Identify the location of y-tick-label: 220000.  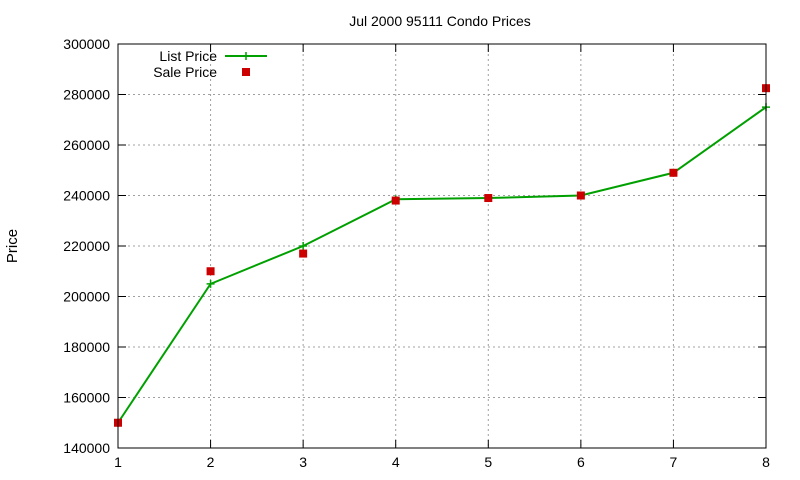
(86, 246).